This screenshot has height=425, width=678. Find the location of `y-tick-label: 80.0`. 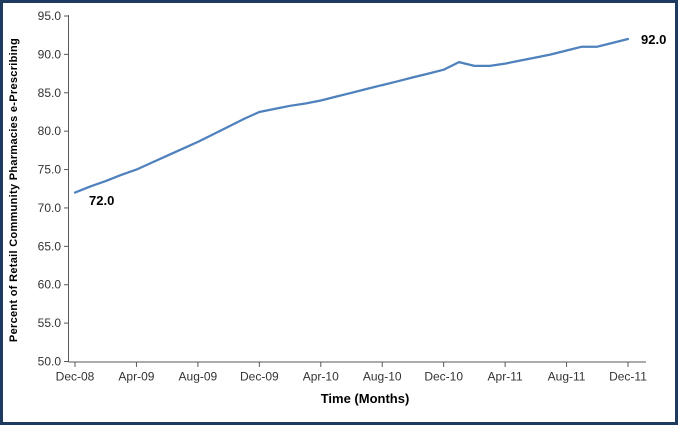

y-tick-label: 80.0 is located at coordinates (50, 131).